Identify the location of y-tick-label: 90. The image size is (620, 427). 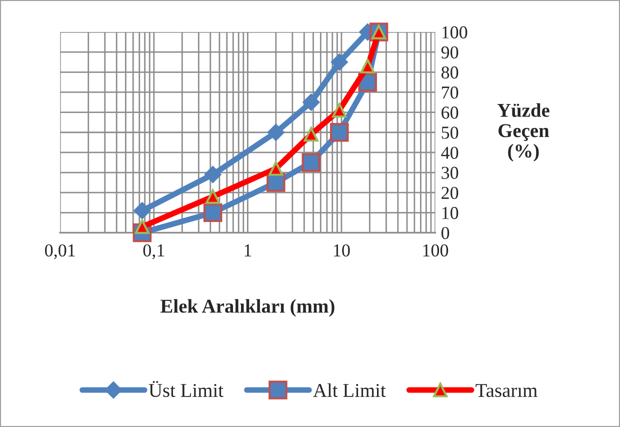
(449, 52).